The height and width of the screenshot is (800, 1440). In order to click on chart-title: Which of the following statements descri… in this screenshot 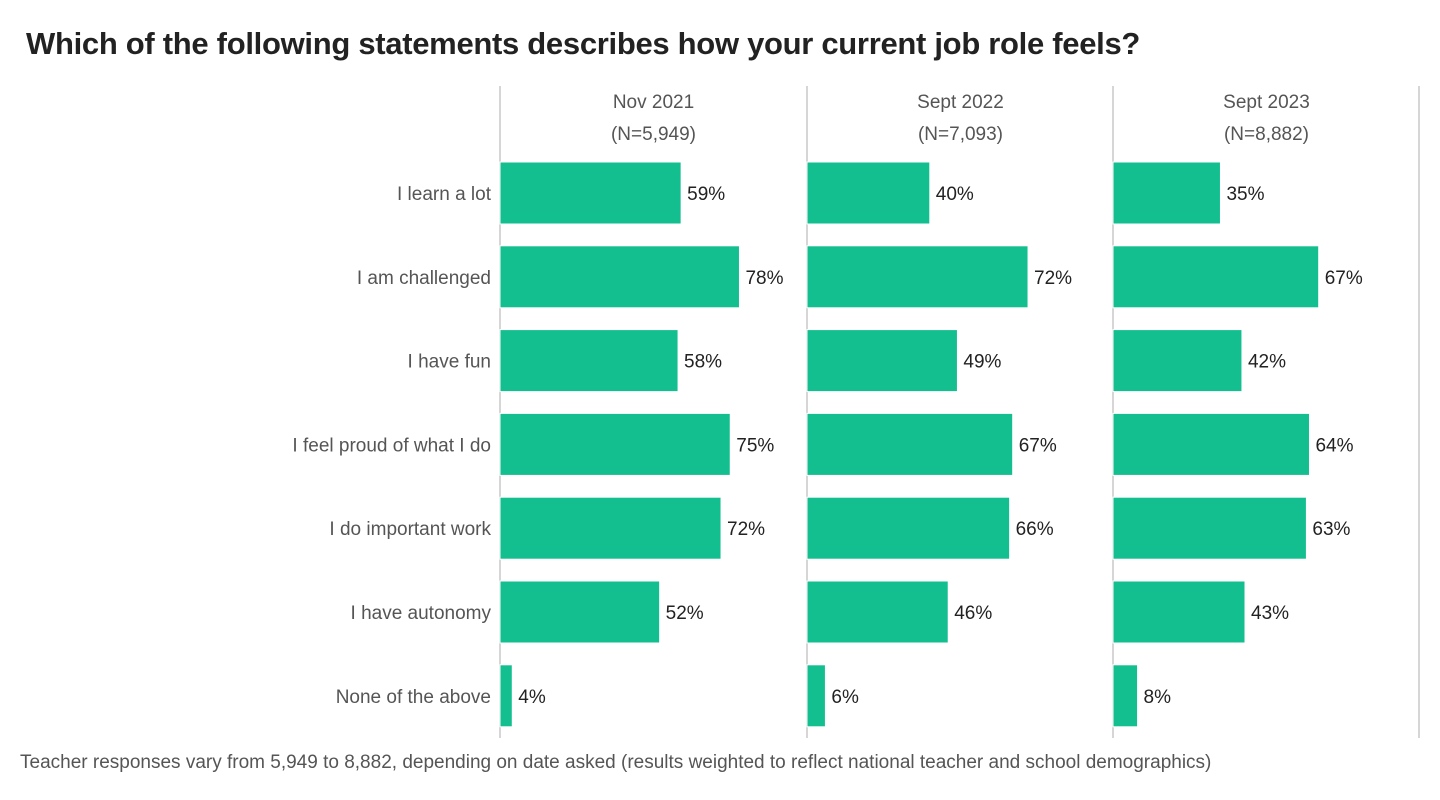, I will do `click(583, 43)`.